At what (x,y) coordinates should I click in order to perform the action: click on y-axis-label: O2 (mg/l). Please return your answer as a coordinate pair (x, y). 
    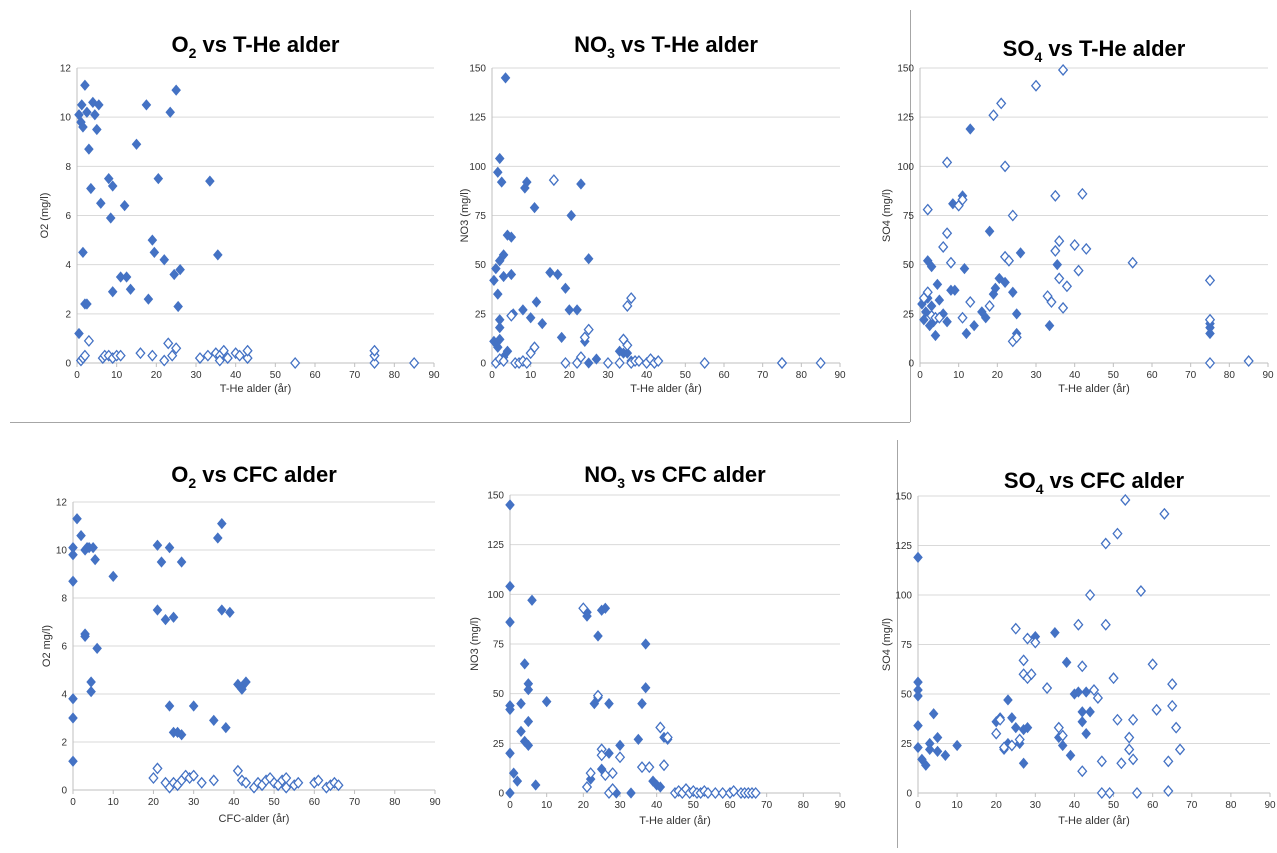
    Looking at the image, I should click on (45, 216).